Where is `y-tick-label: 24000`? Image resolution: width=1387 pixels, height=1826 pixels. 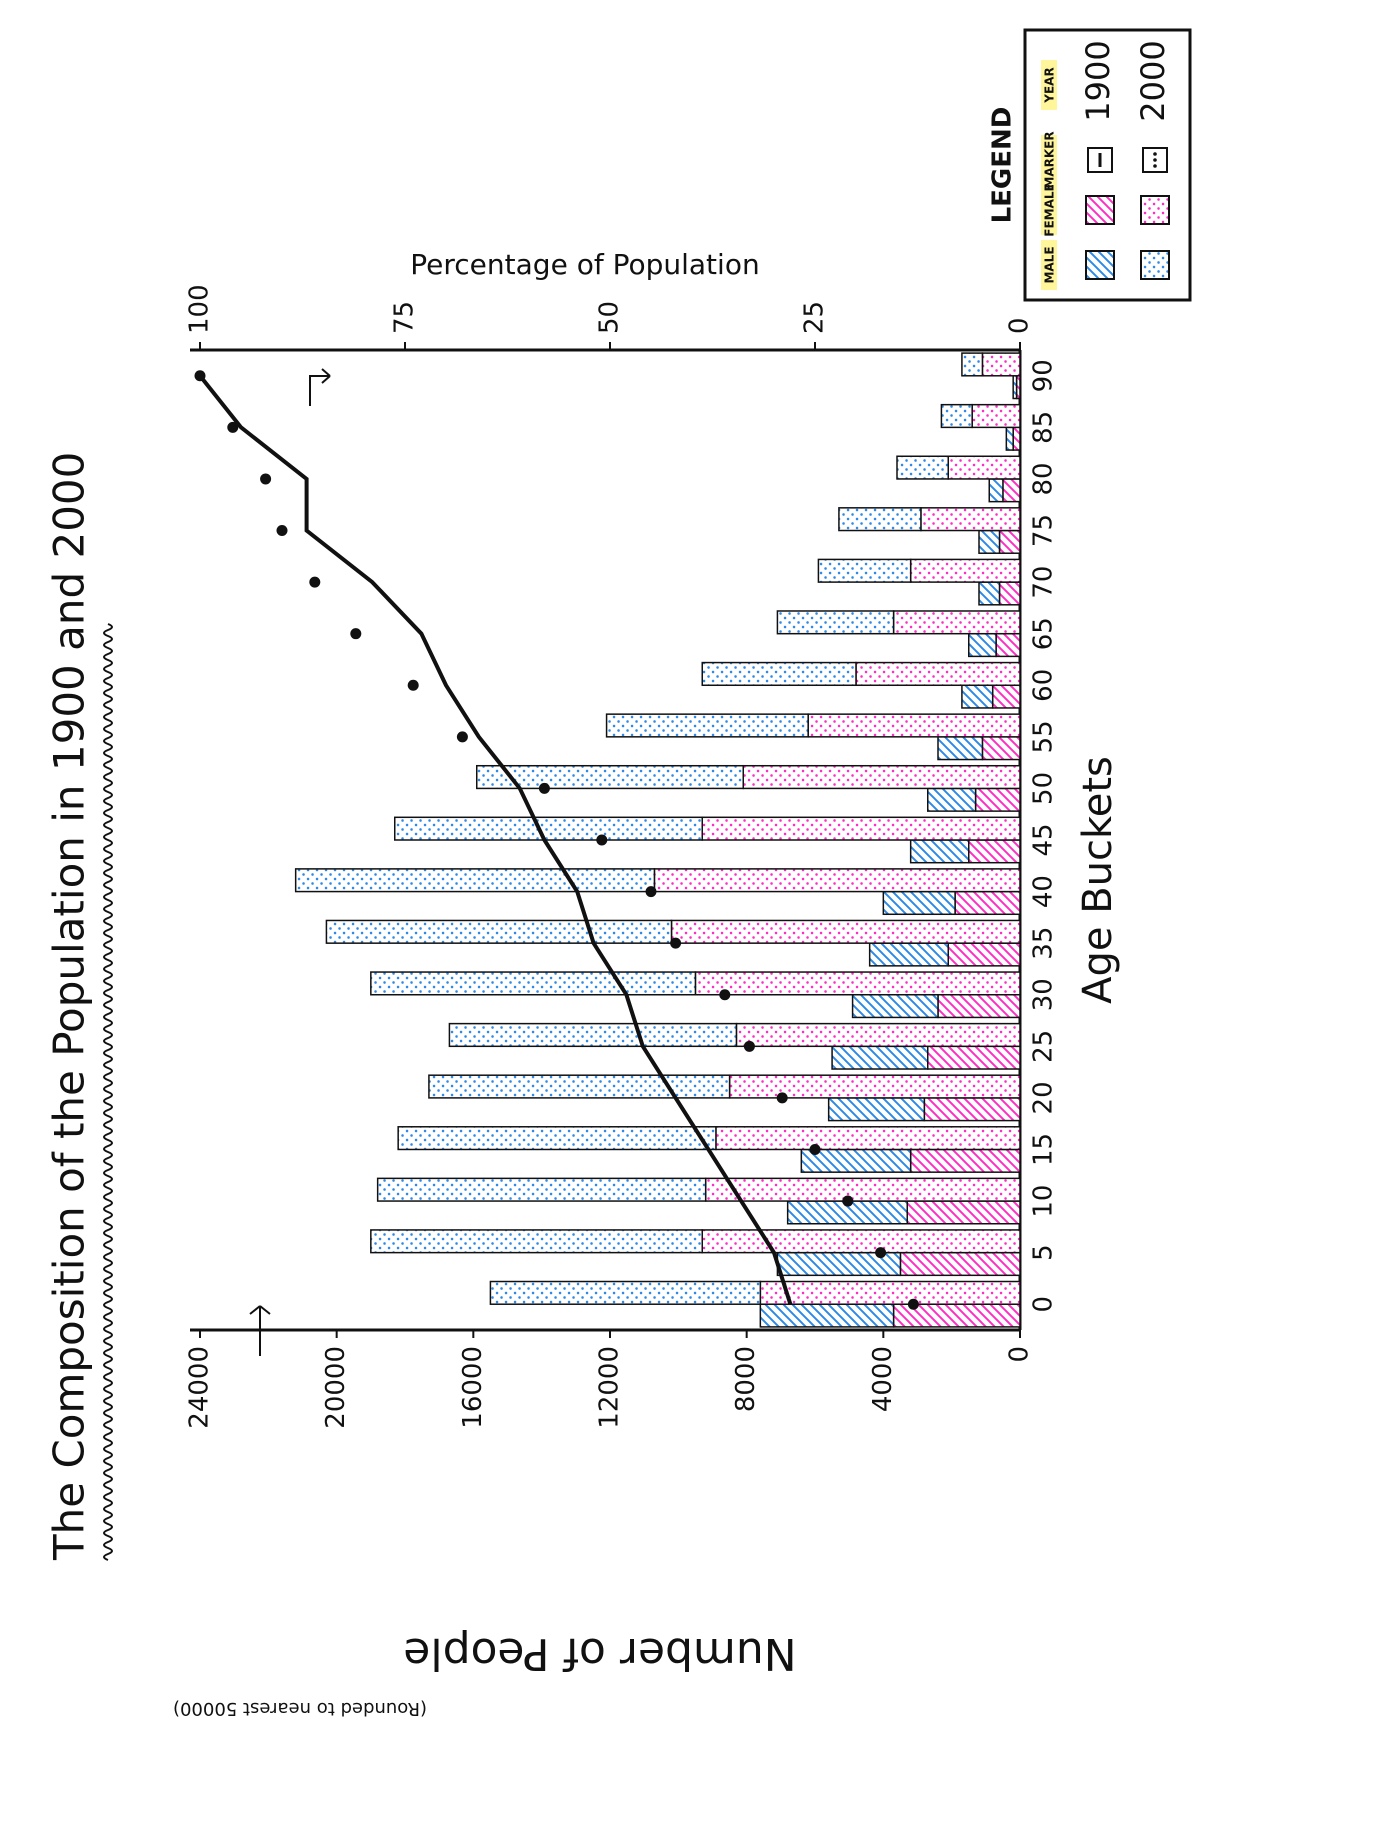 y-tick-label: 24000 is located at coordinates (200, 1387).